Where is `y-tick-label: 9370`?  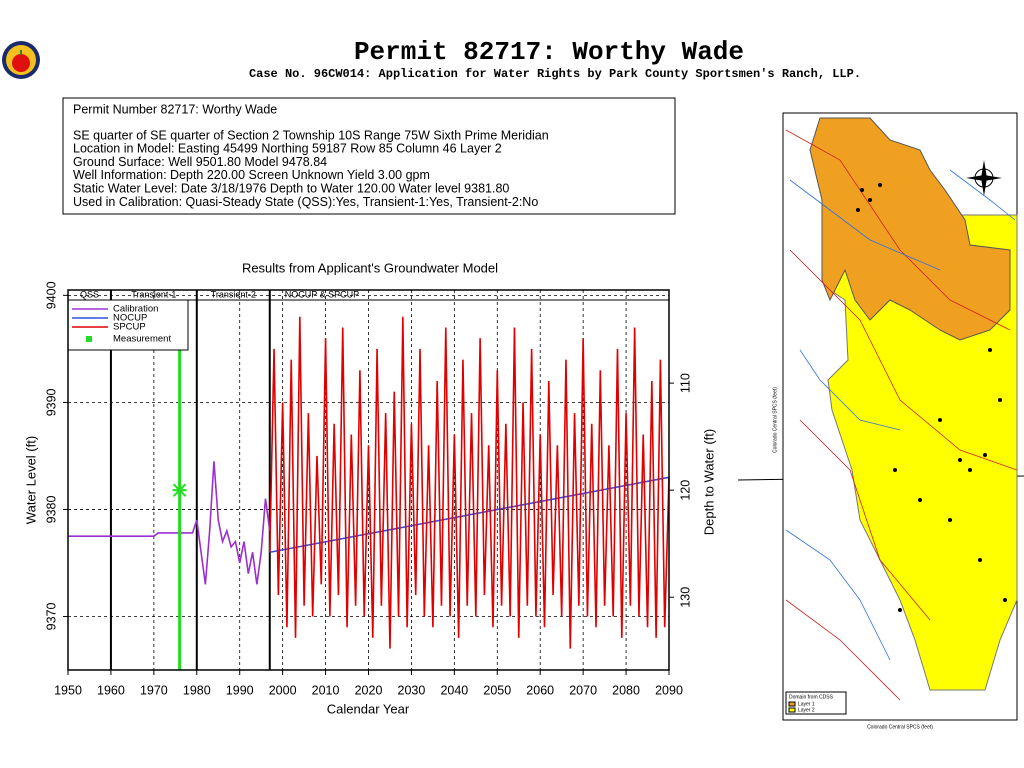
y-tick-label: 9370 is located at coordinates (51, 617).